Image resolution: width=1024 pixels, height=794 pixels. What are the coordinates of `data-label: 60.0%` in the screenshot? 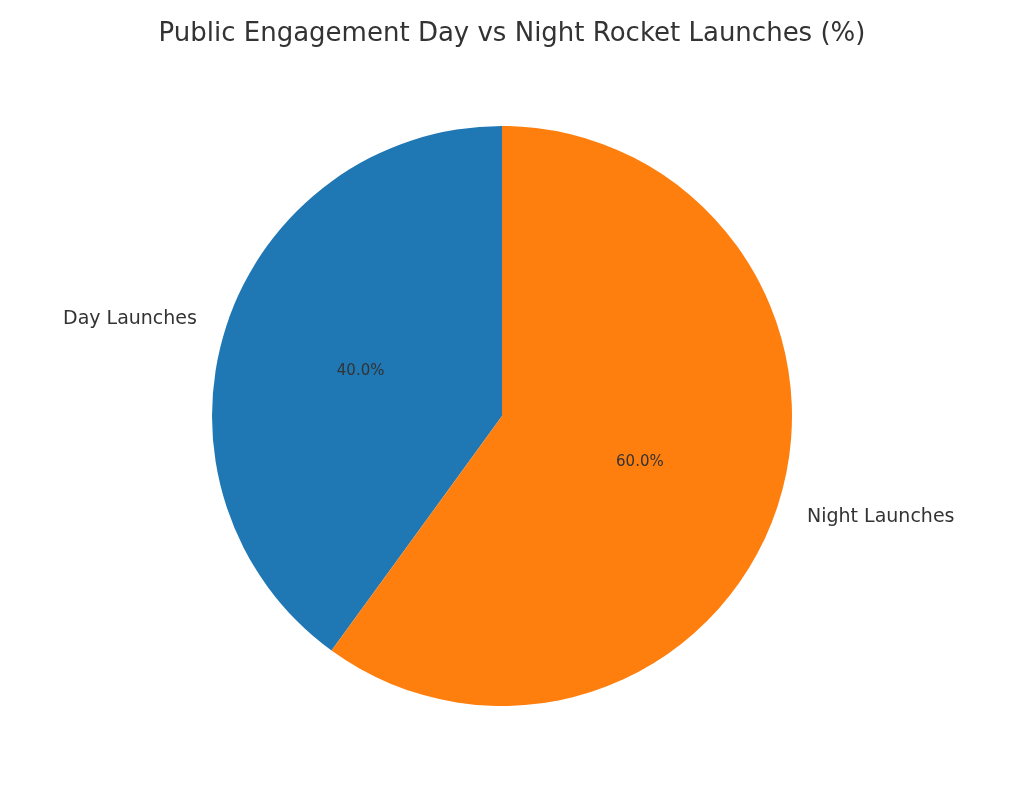 It's located at (640, 460).